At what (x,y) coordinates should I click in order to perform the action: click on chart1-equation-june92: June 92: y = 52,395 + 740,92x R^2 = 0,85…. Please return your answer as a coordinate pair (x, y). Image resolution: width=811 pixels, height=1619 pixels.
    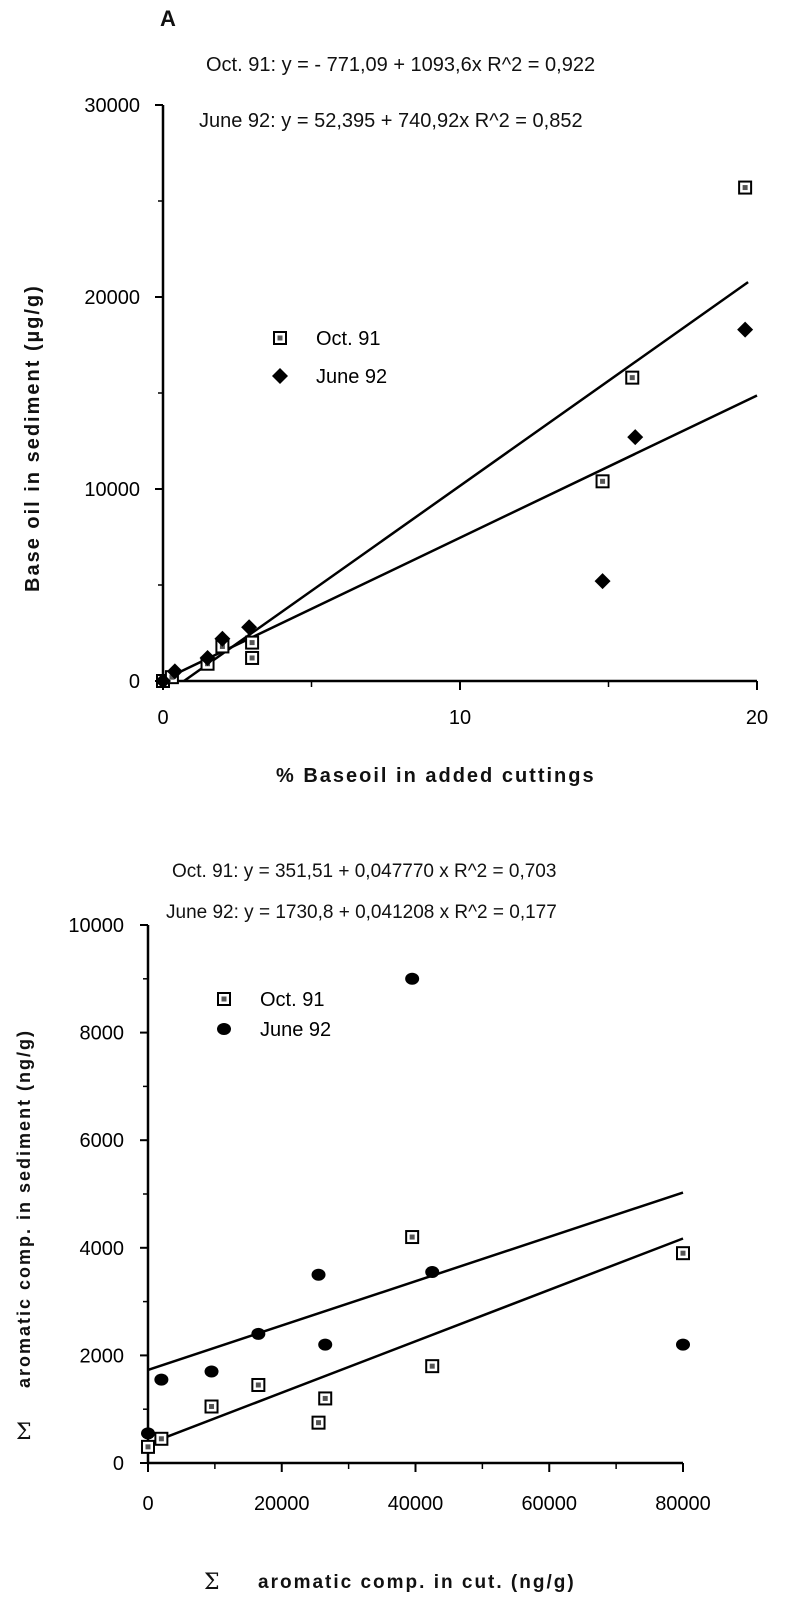
    Looking at the image, I should click on (391, 121).